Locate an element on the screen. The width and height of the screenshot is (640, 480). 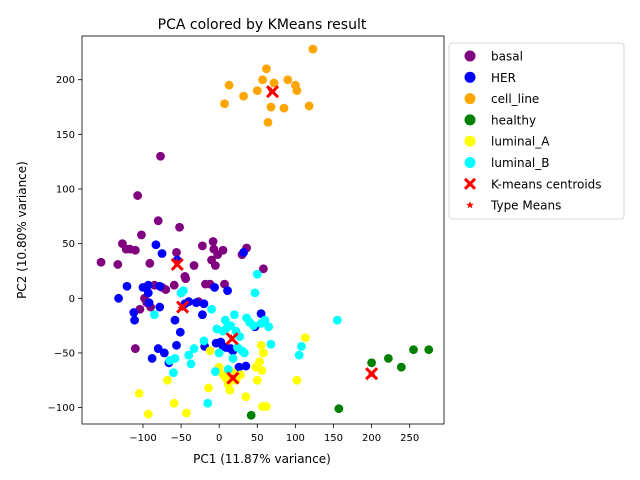
legend-entry: Type Means is located at coordinates (513, 206).